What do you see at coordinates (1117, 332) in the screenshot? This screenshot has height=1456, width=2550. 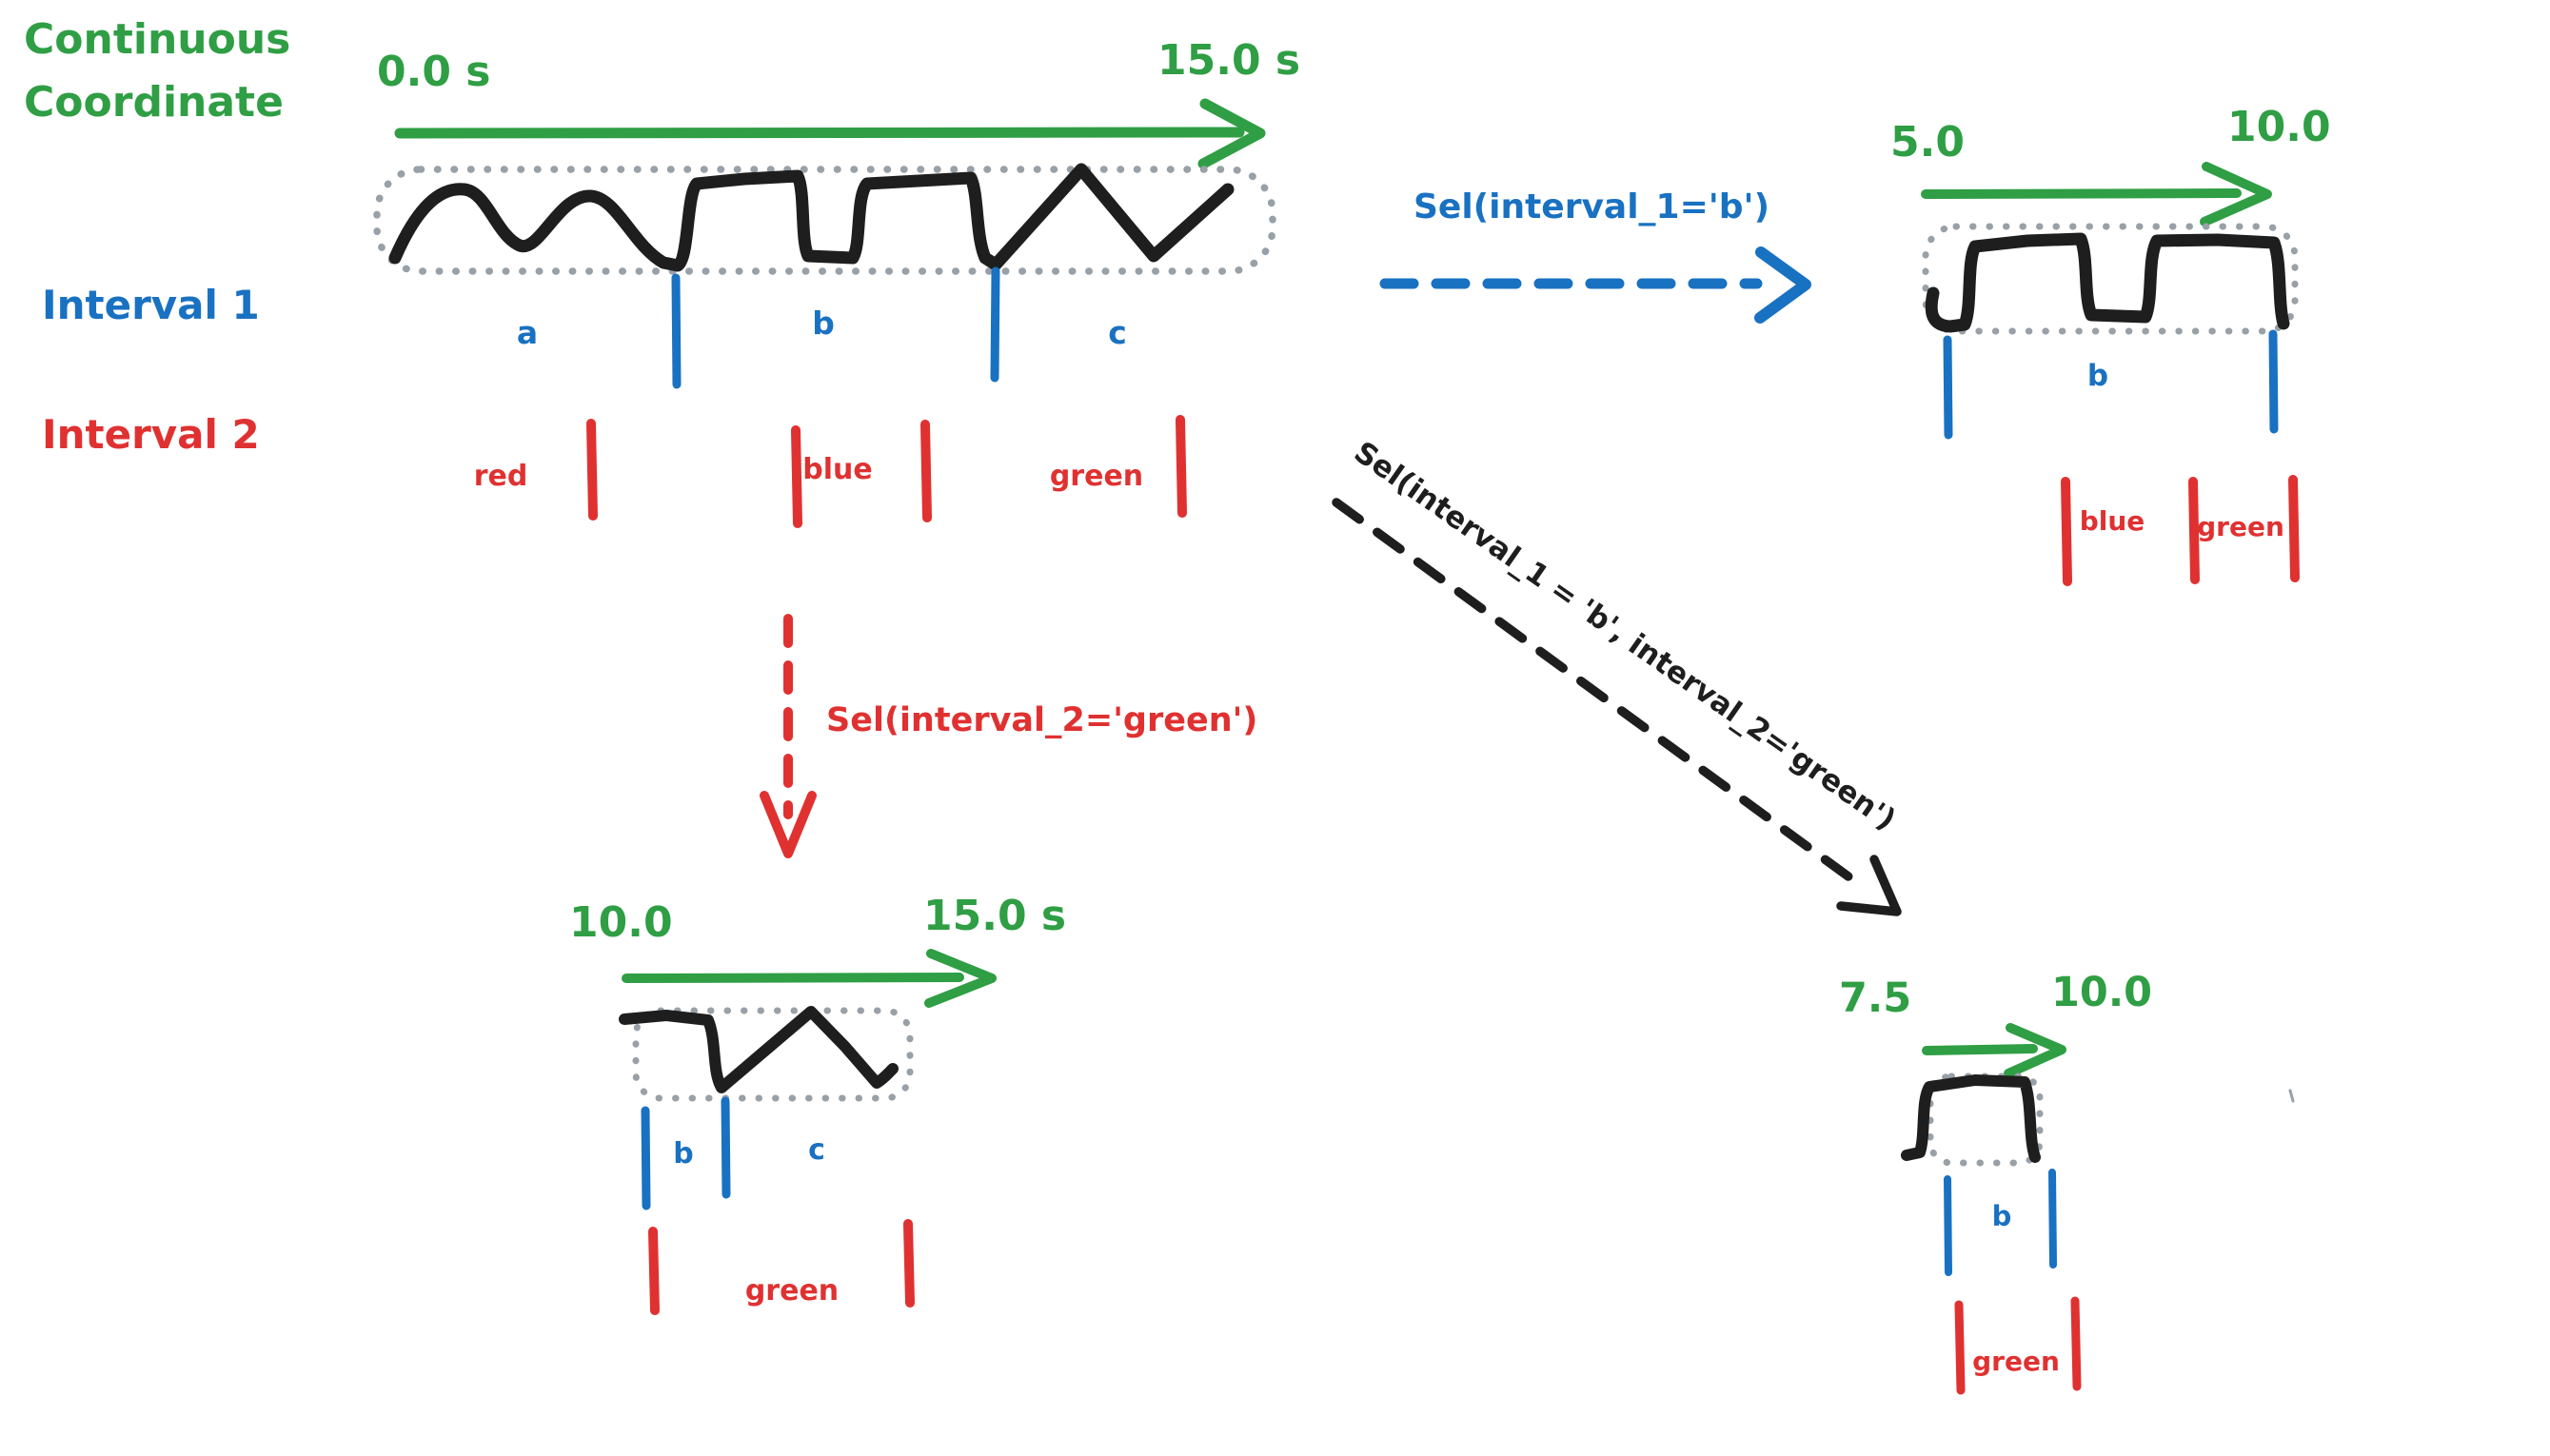 I see `main-interval1-label-c: c` at bounding box center [1117, 332].